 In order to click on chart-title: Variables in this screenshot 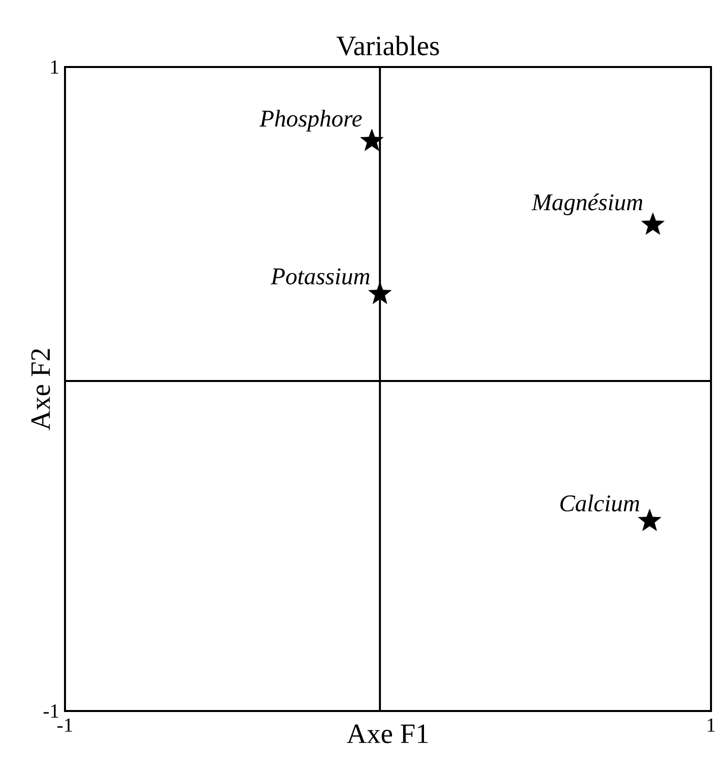, I will do `click(387, 46)`.